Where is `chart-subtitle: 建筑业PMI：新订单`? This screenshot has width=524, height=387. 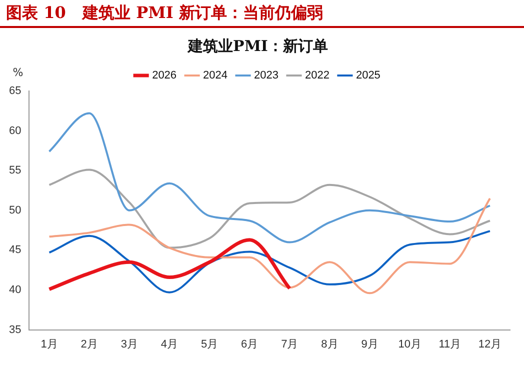
chart-subtitle: 建筑业PMI：新订单 is located at coordinates (257, 45).